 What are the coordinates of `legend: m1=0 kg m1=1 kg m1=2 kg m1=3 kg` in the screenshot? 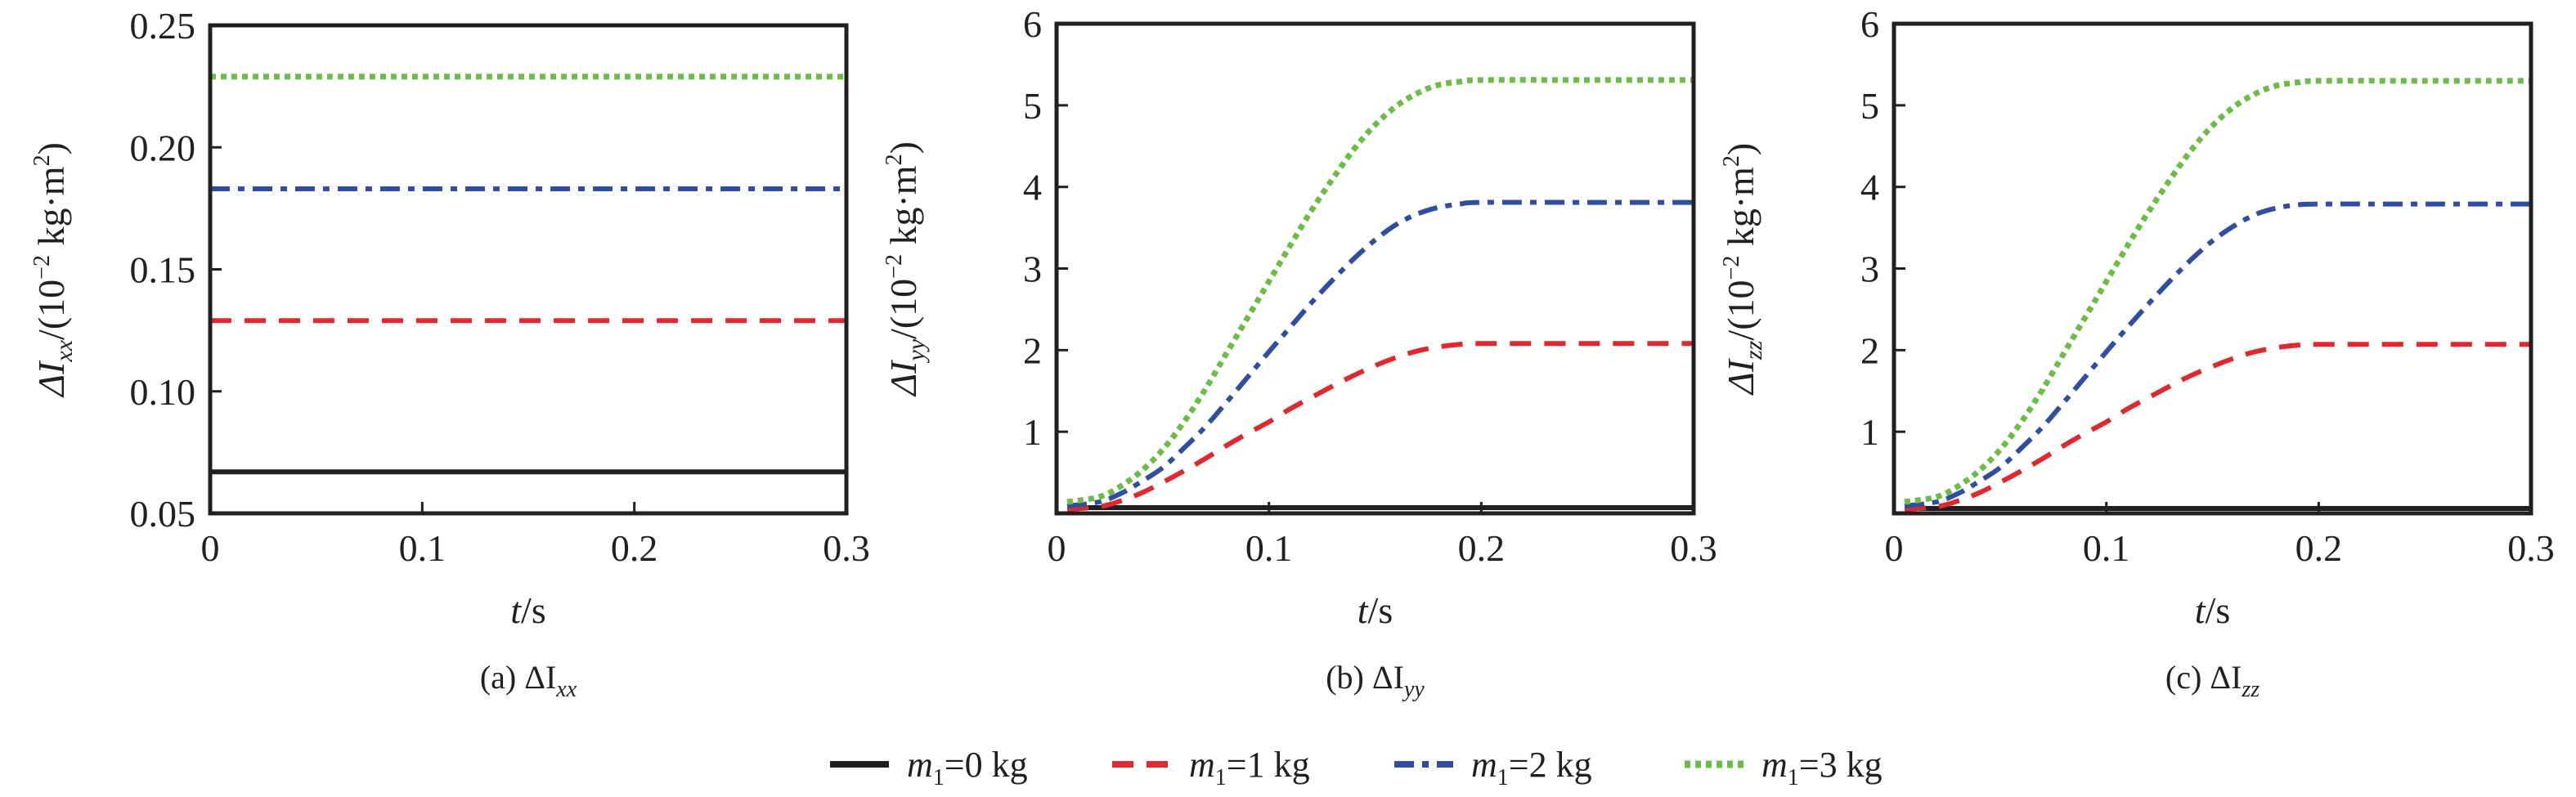 It's located at (1356, 767).